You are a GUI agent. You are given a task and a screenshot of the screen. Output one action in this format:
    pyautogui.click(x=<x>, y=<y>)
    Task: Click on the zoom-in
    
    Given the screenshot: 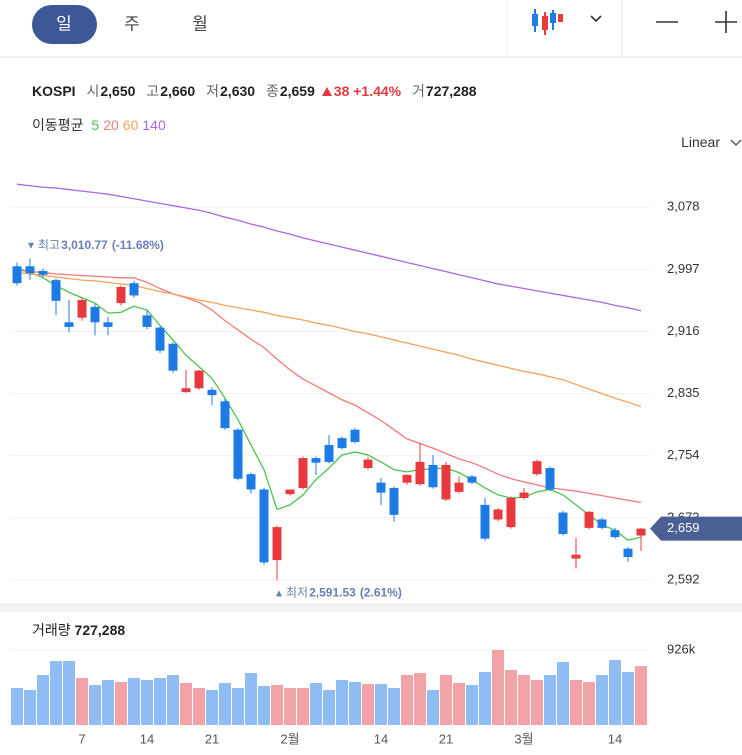 What is the action you would take?
    pyautogui.click(x=726, y=22)
    